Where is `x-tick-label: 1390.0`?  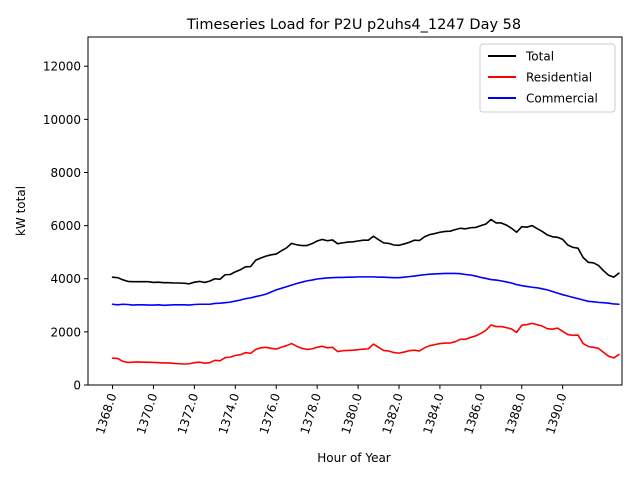 x-tick-label: 1390.0 is located at coordinates (556, 414).